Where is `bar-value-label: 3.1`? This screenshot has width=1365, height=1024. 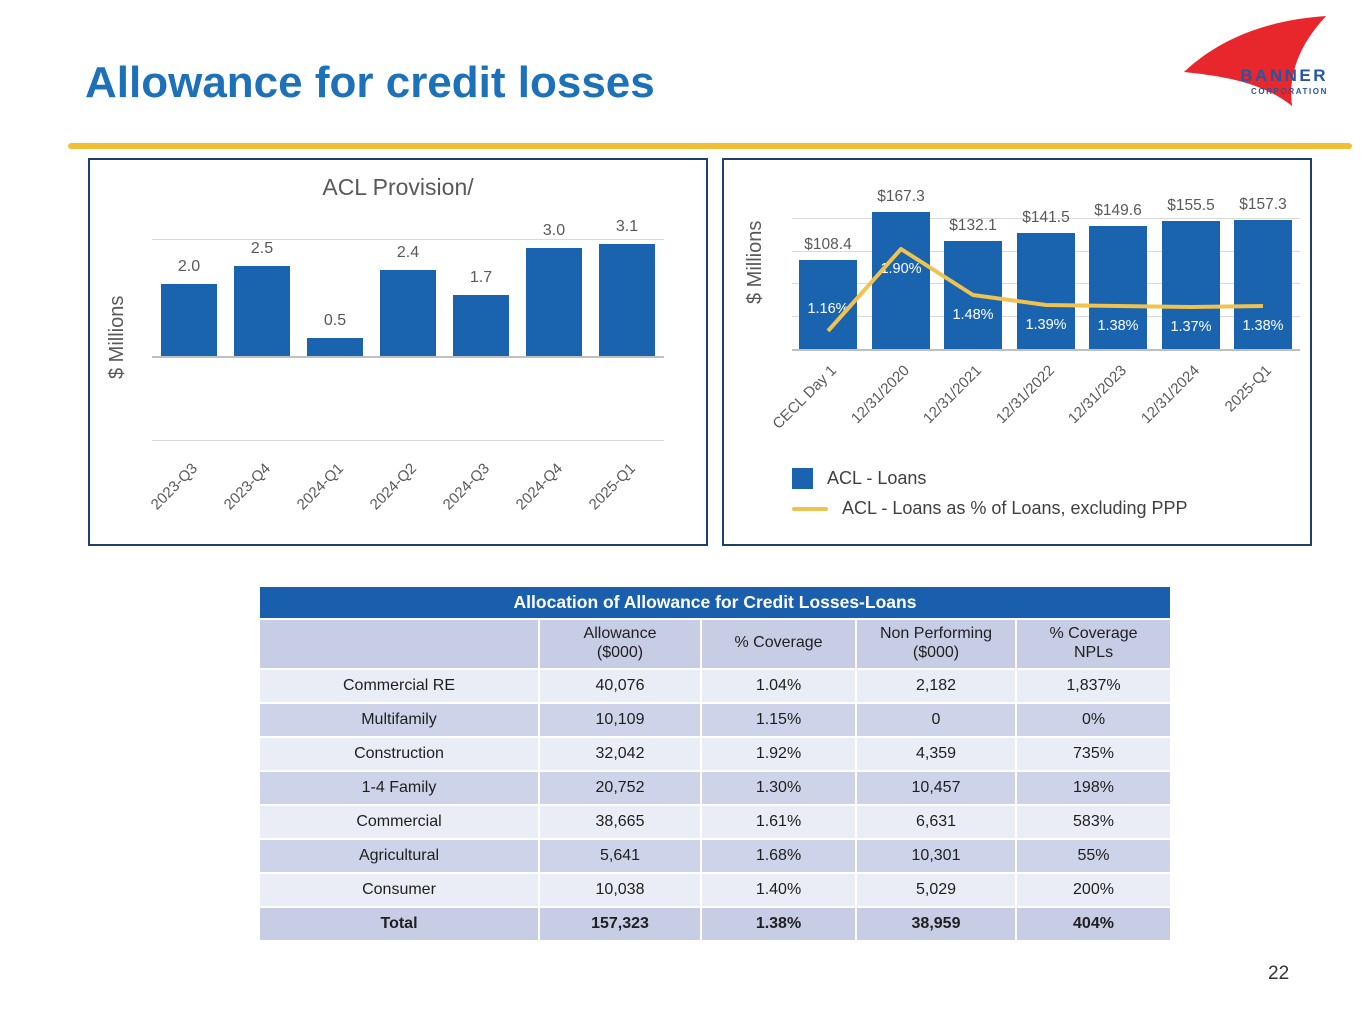 bar-value-label: 3.1 is located at coordinates (627, 226).